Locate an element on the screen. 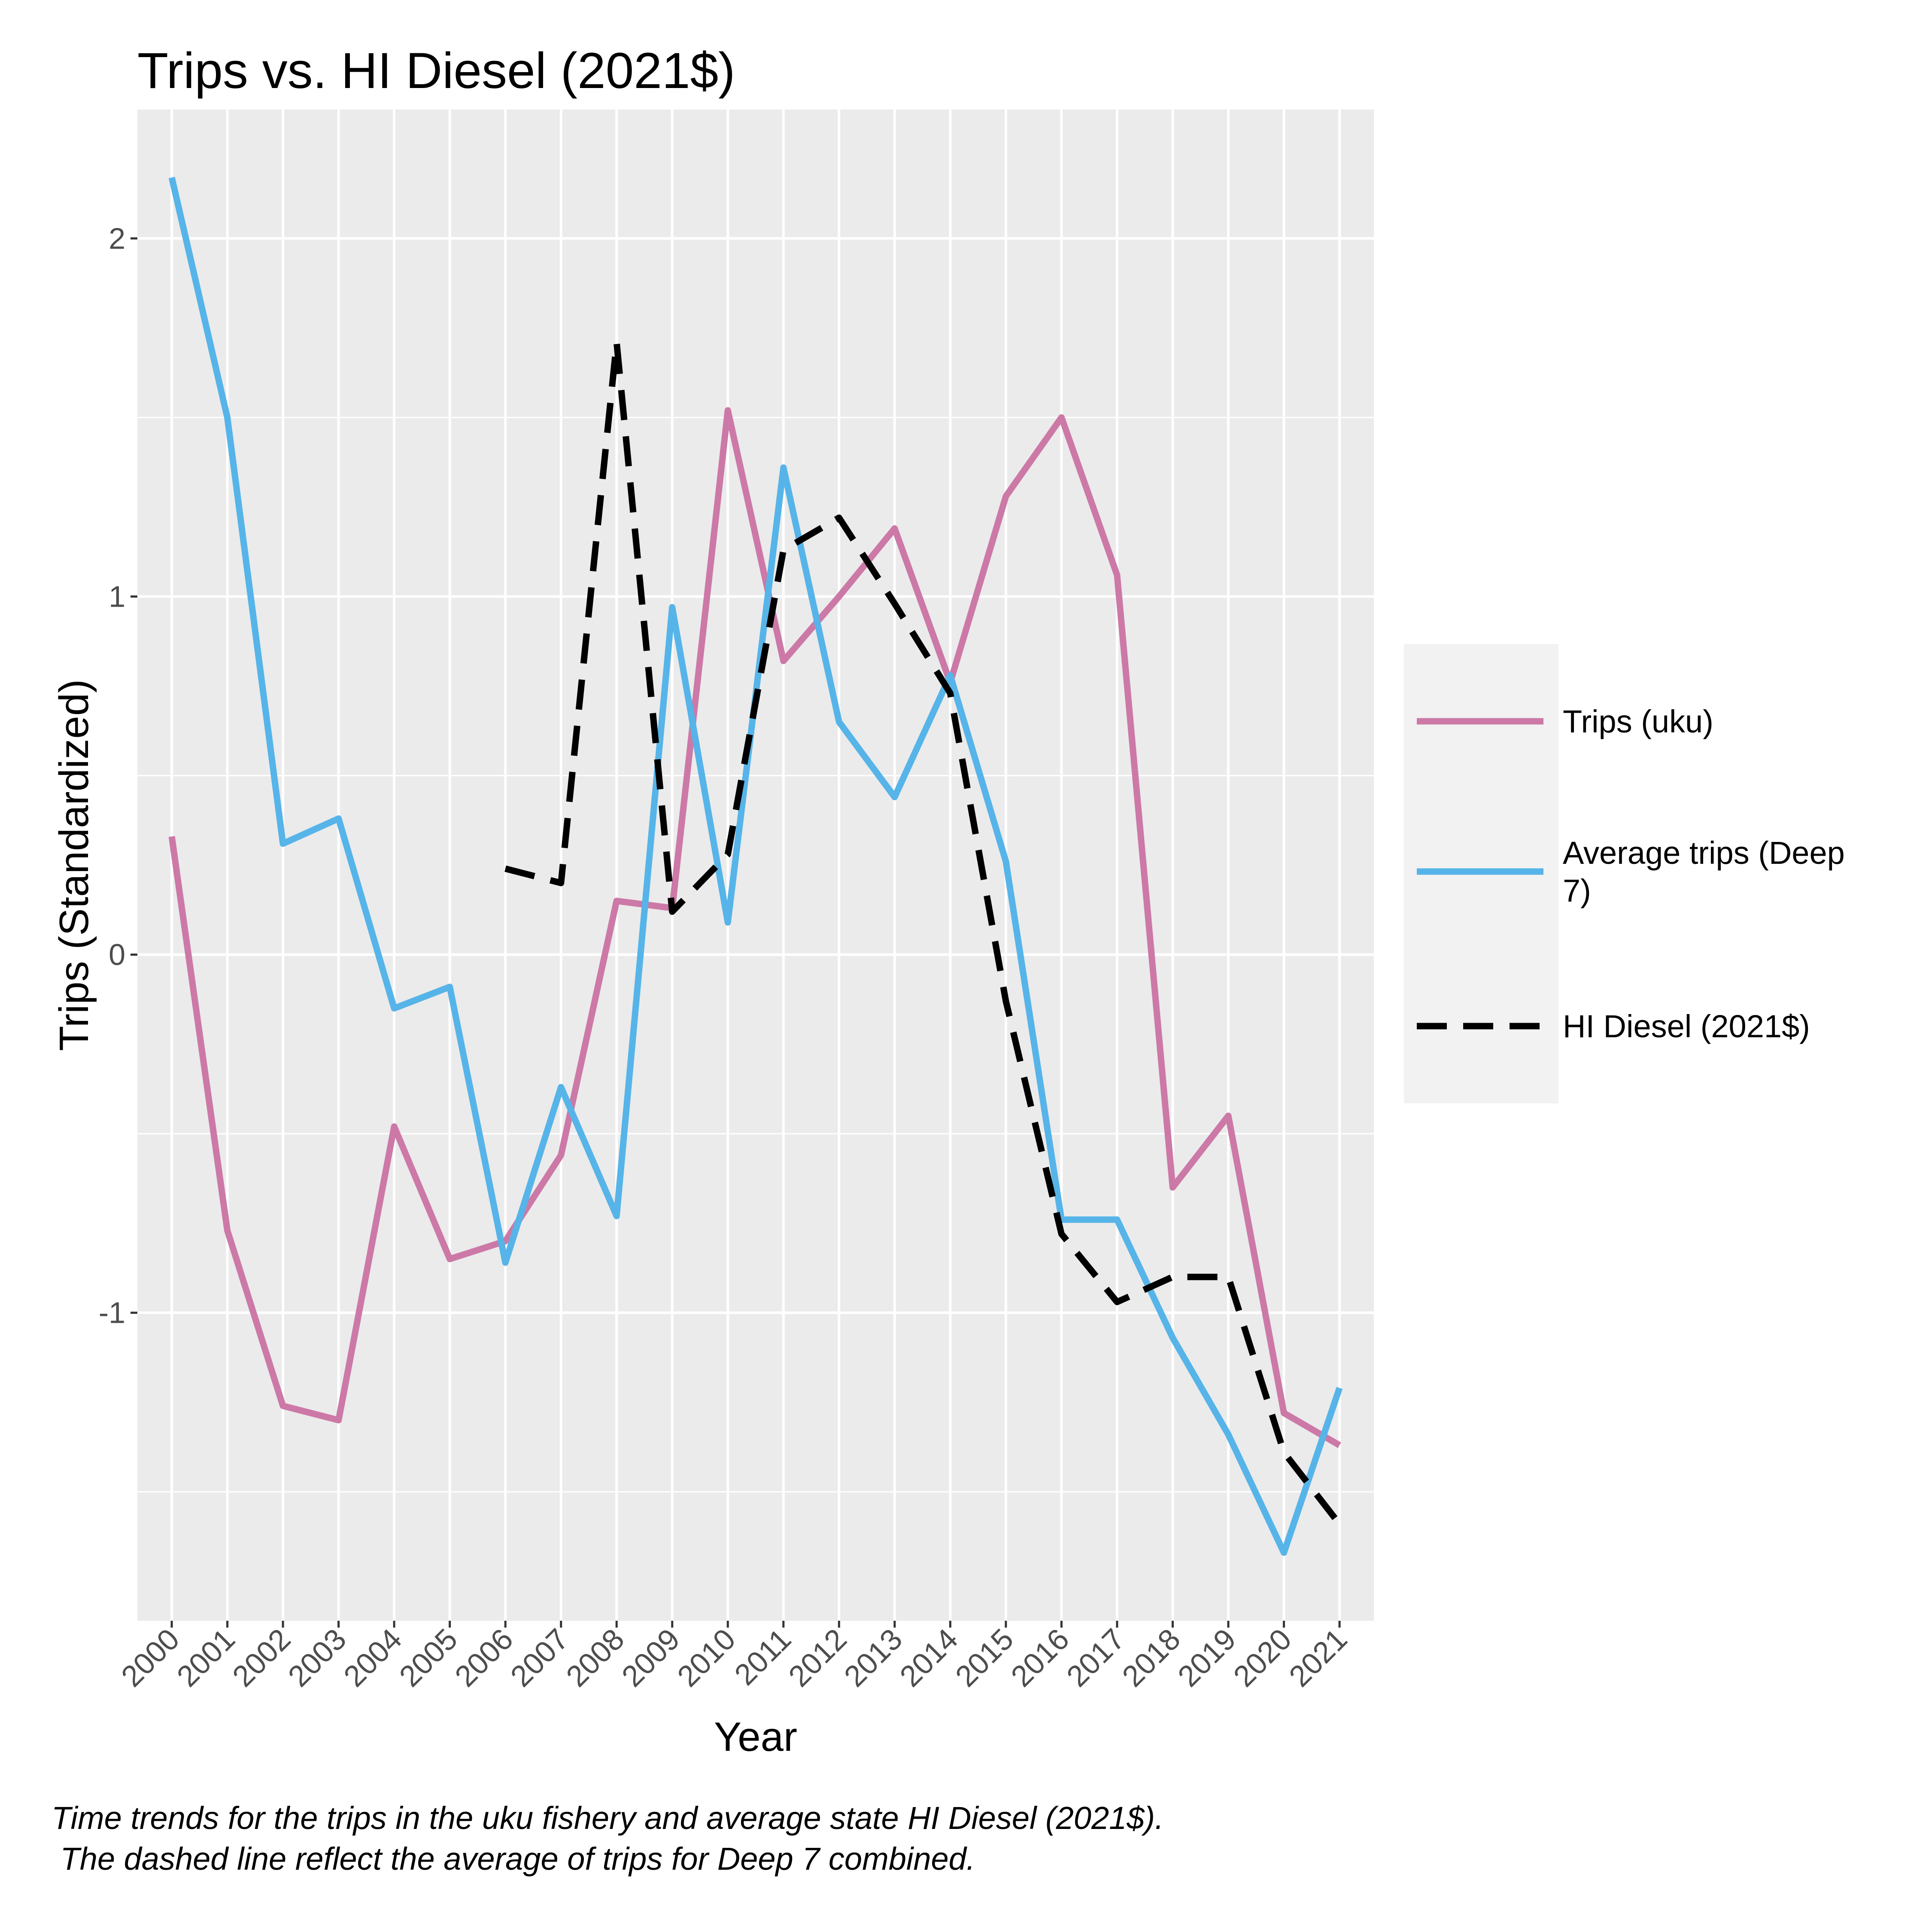 This screenshot has width=1932, height=1932. y-tick-label: 2 is located at coordinates (117, 239).